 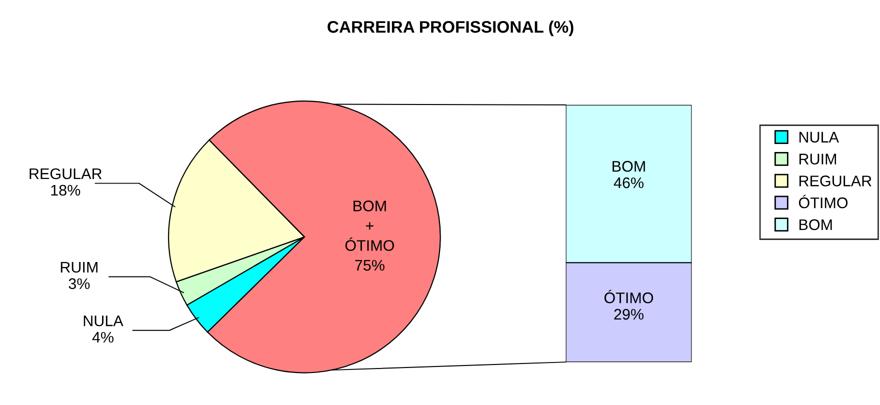 I want to click on data-label: 75%, so click(x=369, y=265).